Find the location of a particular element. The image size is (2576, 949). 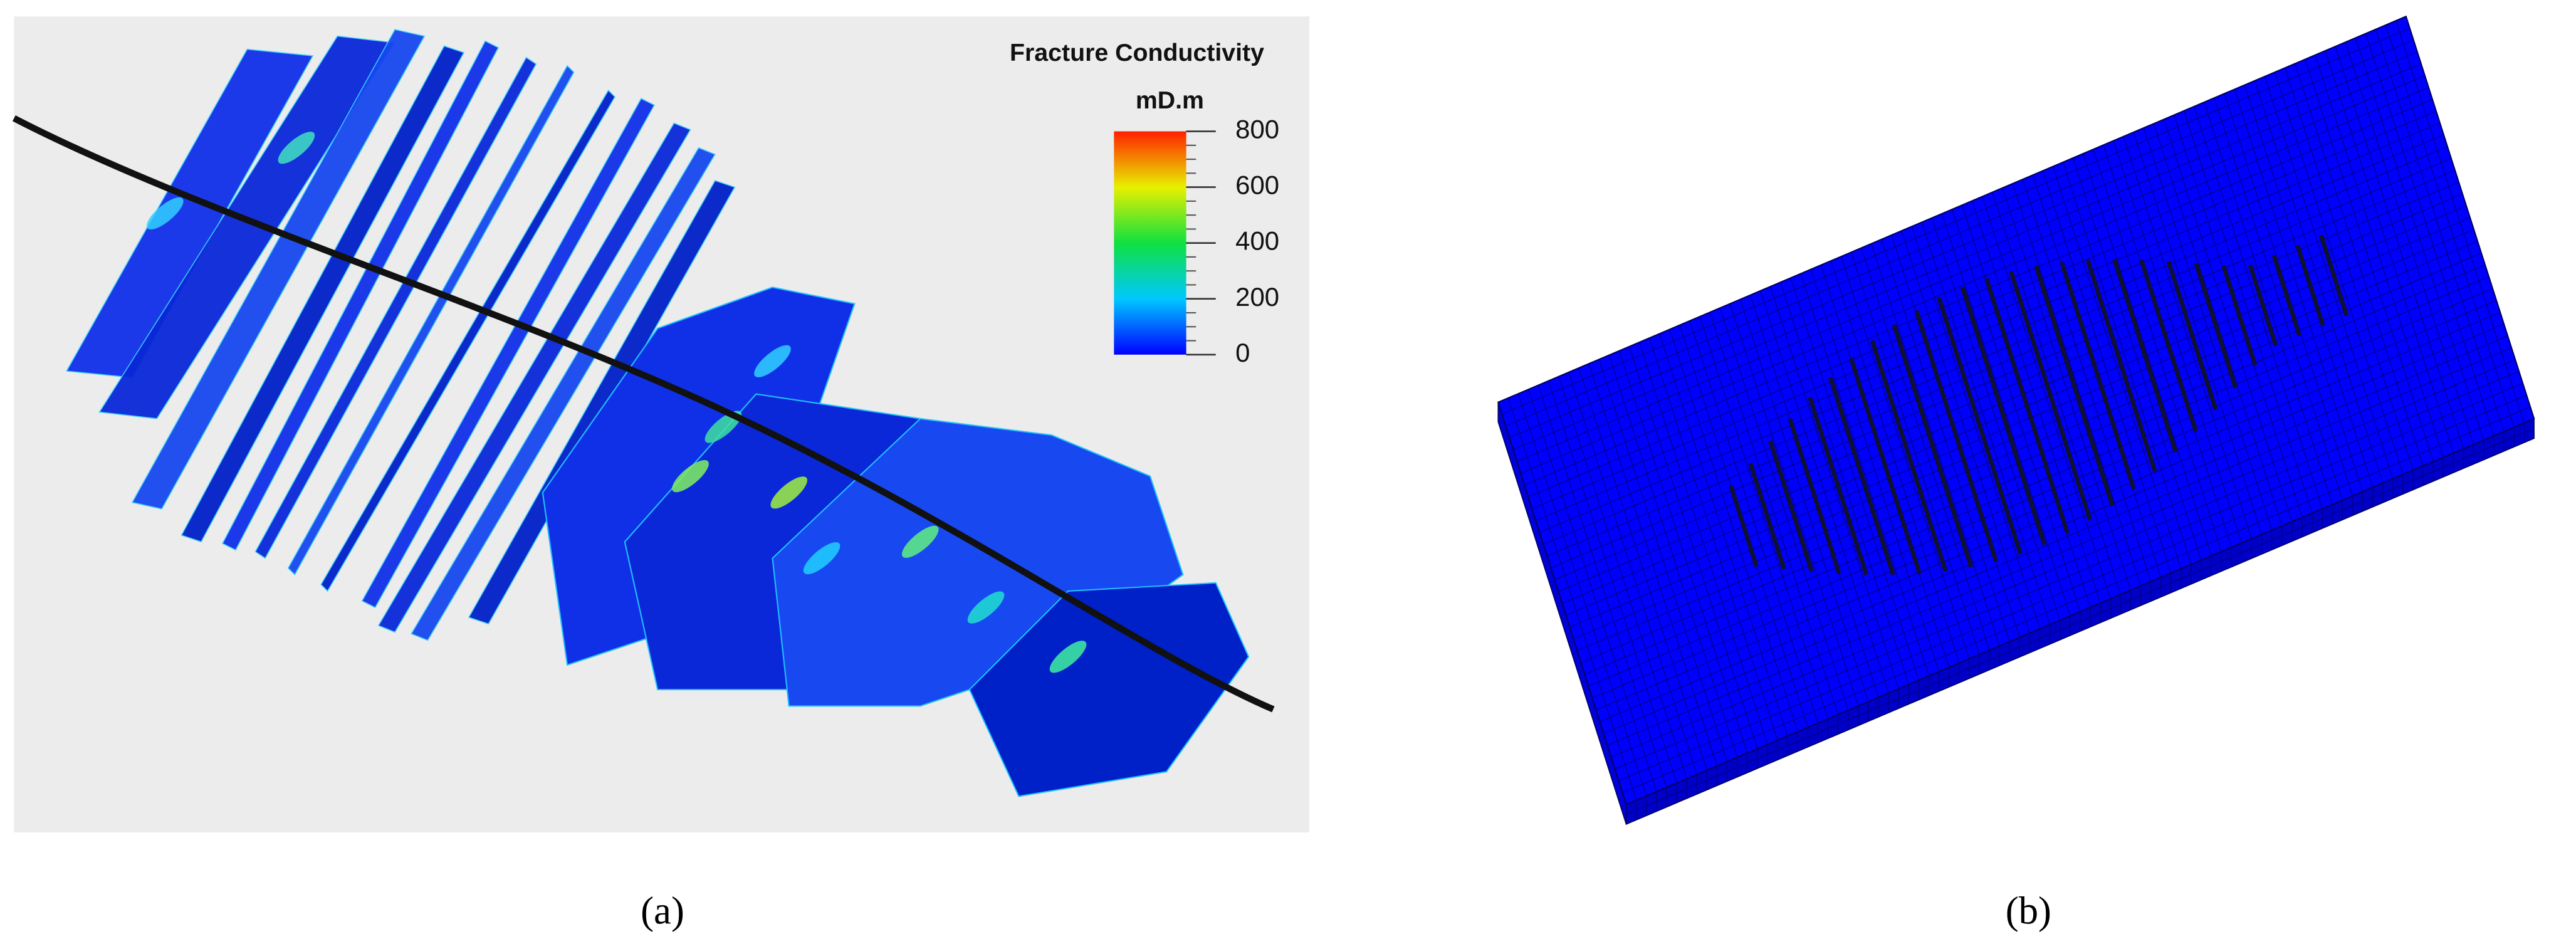

colorbar-tick-label: 400 is located at coordinates (1257, 241).